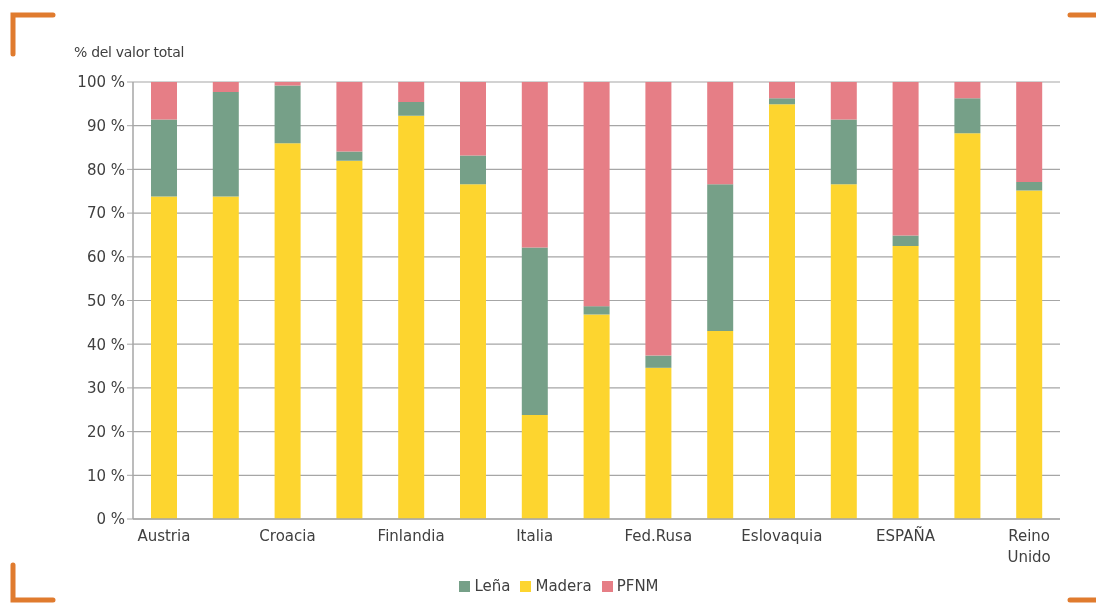  I want to click on y-tick-label: 40 %, so click(105, 344).